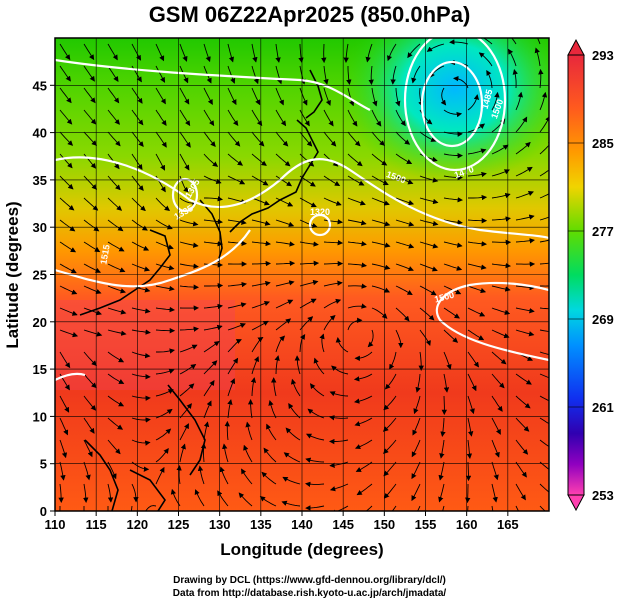  What do you see at coordinates (96, 524) in the screenshot?
I see `x-tick-label: 115` at bounding box center [96, 524].